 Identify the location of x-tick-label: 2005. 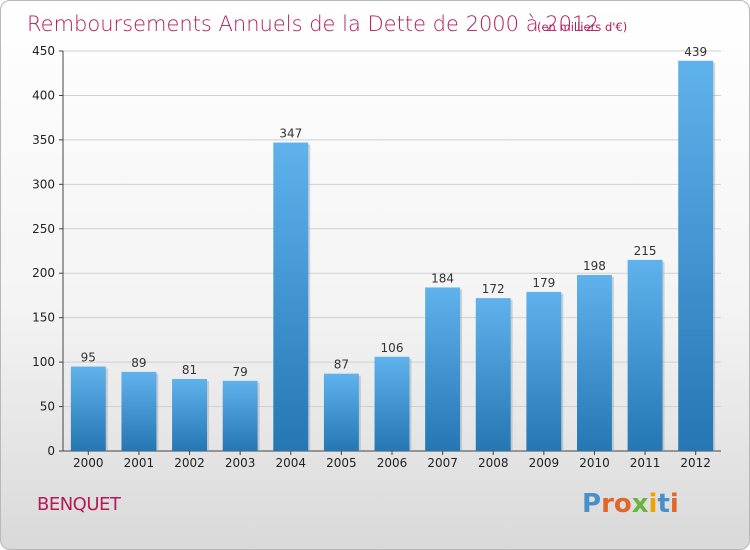
(341, 463).